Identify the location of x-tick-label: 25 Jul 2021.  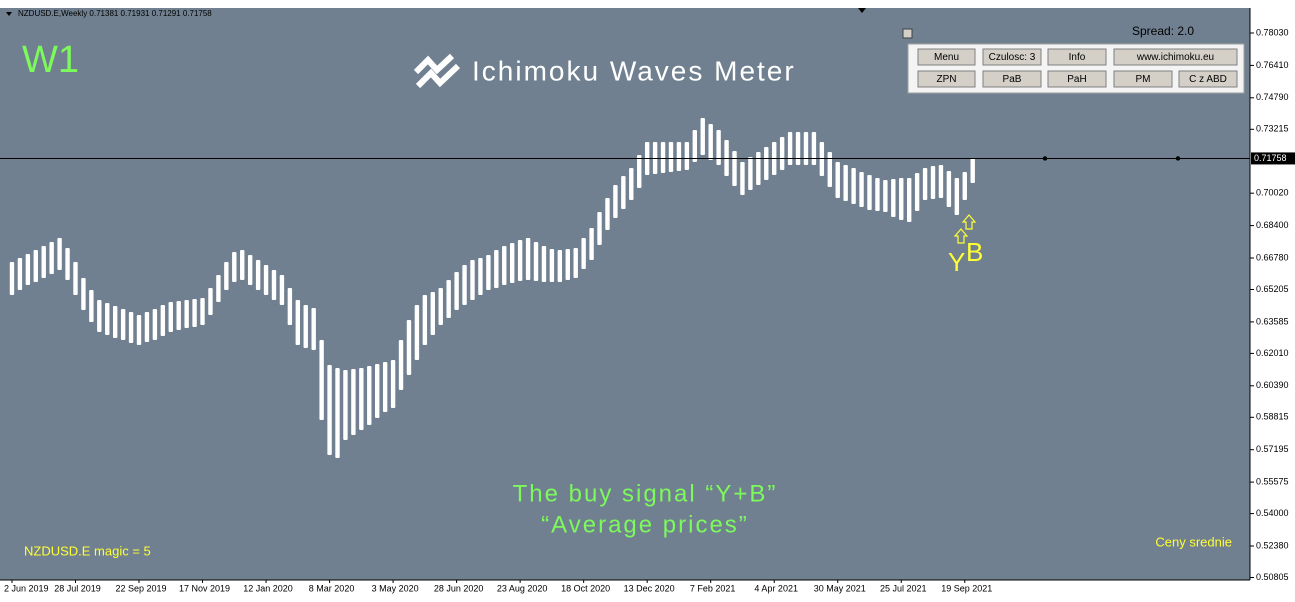
(903, 588).